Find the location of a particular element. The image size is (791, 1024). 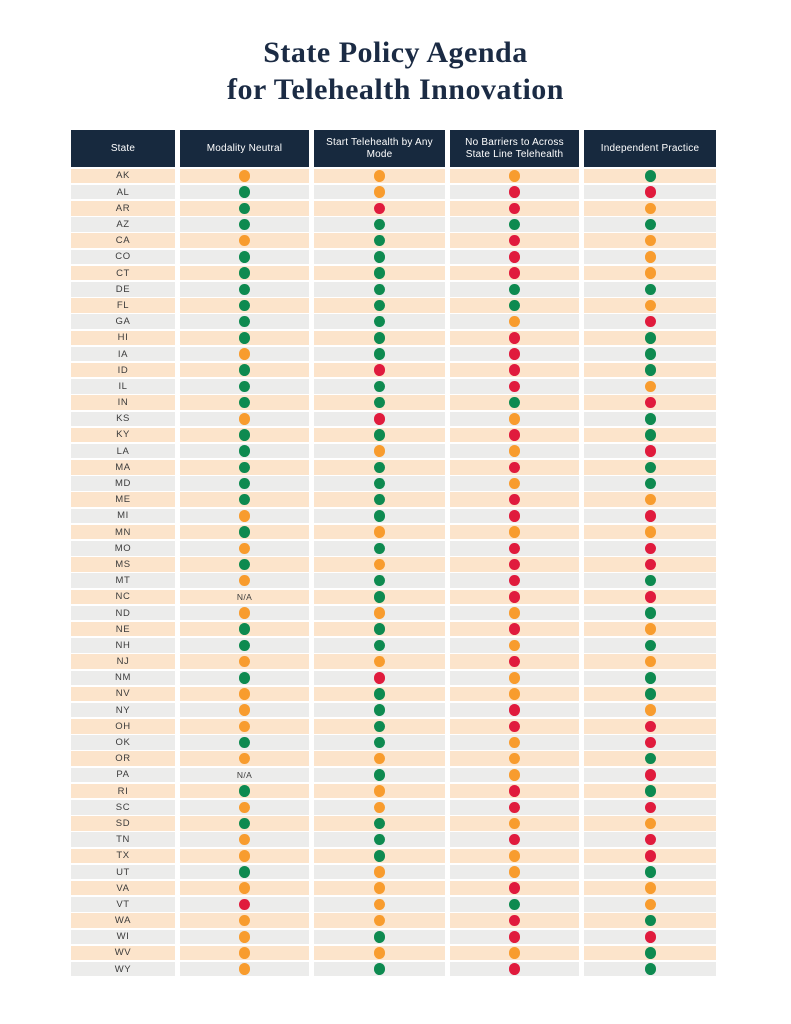

table-row: HI is located at coordinates (395, 338).